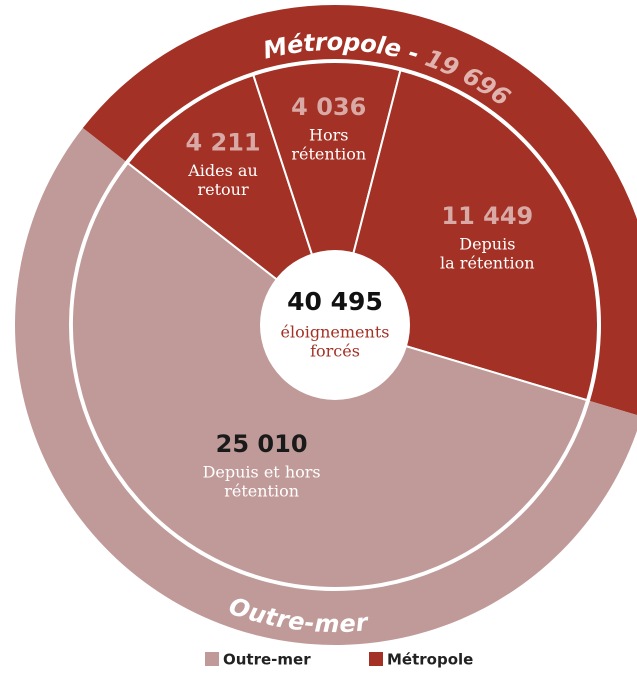  I want to click on legend-label: Outre-mer, so click(267, 660).